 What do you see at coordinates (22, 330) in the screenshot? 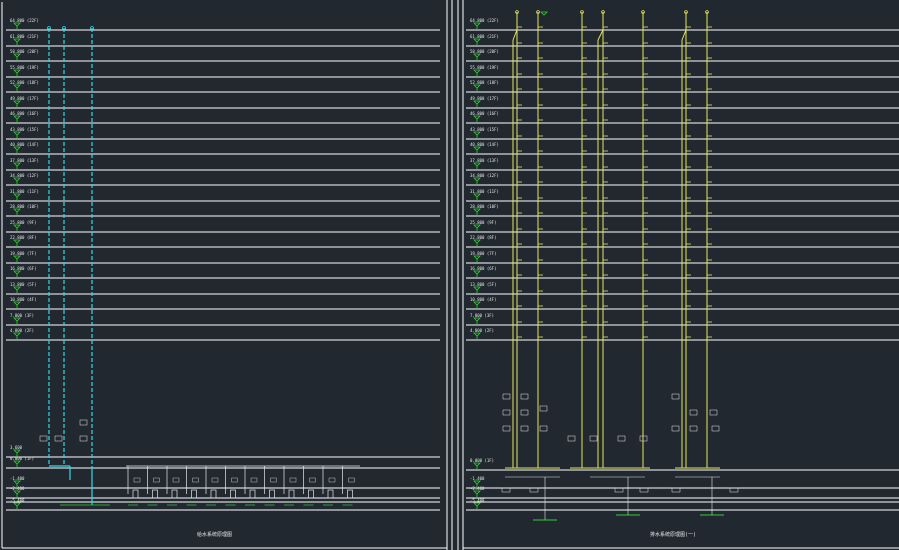
I see `floor-elevation-label: 4.800 (2F)` at bounding box center [22, 330].